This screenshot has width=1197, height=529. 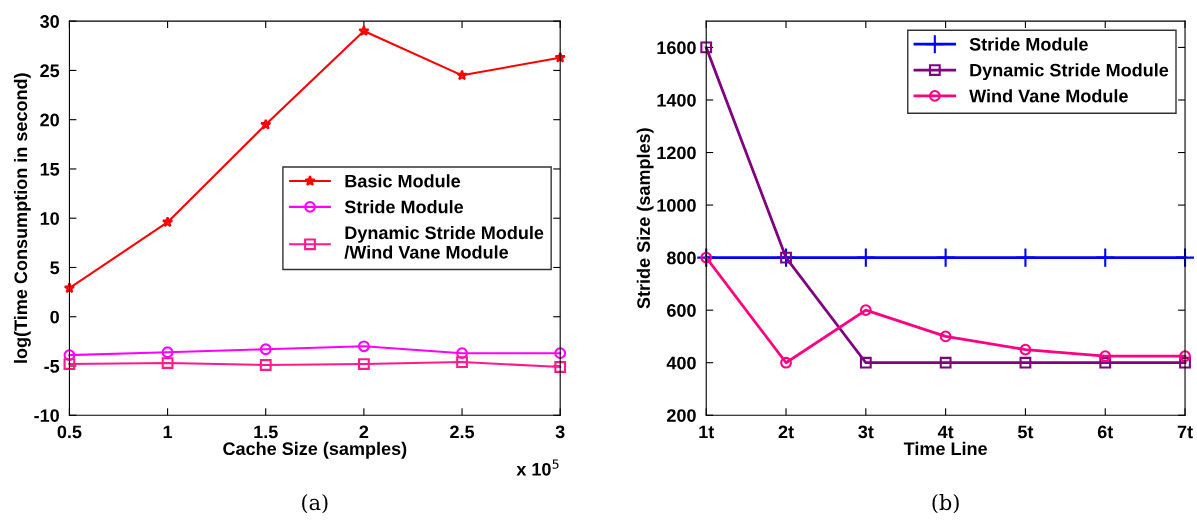 I want to click on y-tick-label: 1400, so click(x=676, y=100).